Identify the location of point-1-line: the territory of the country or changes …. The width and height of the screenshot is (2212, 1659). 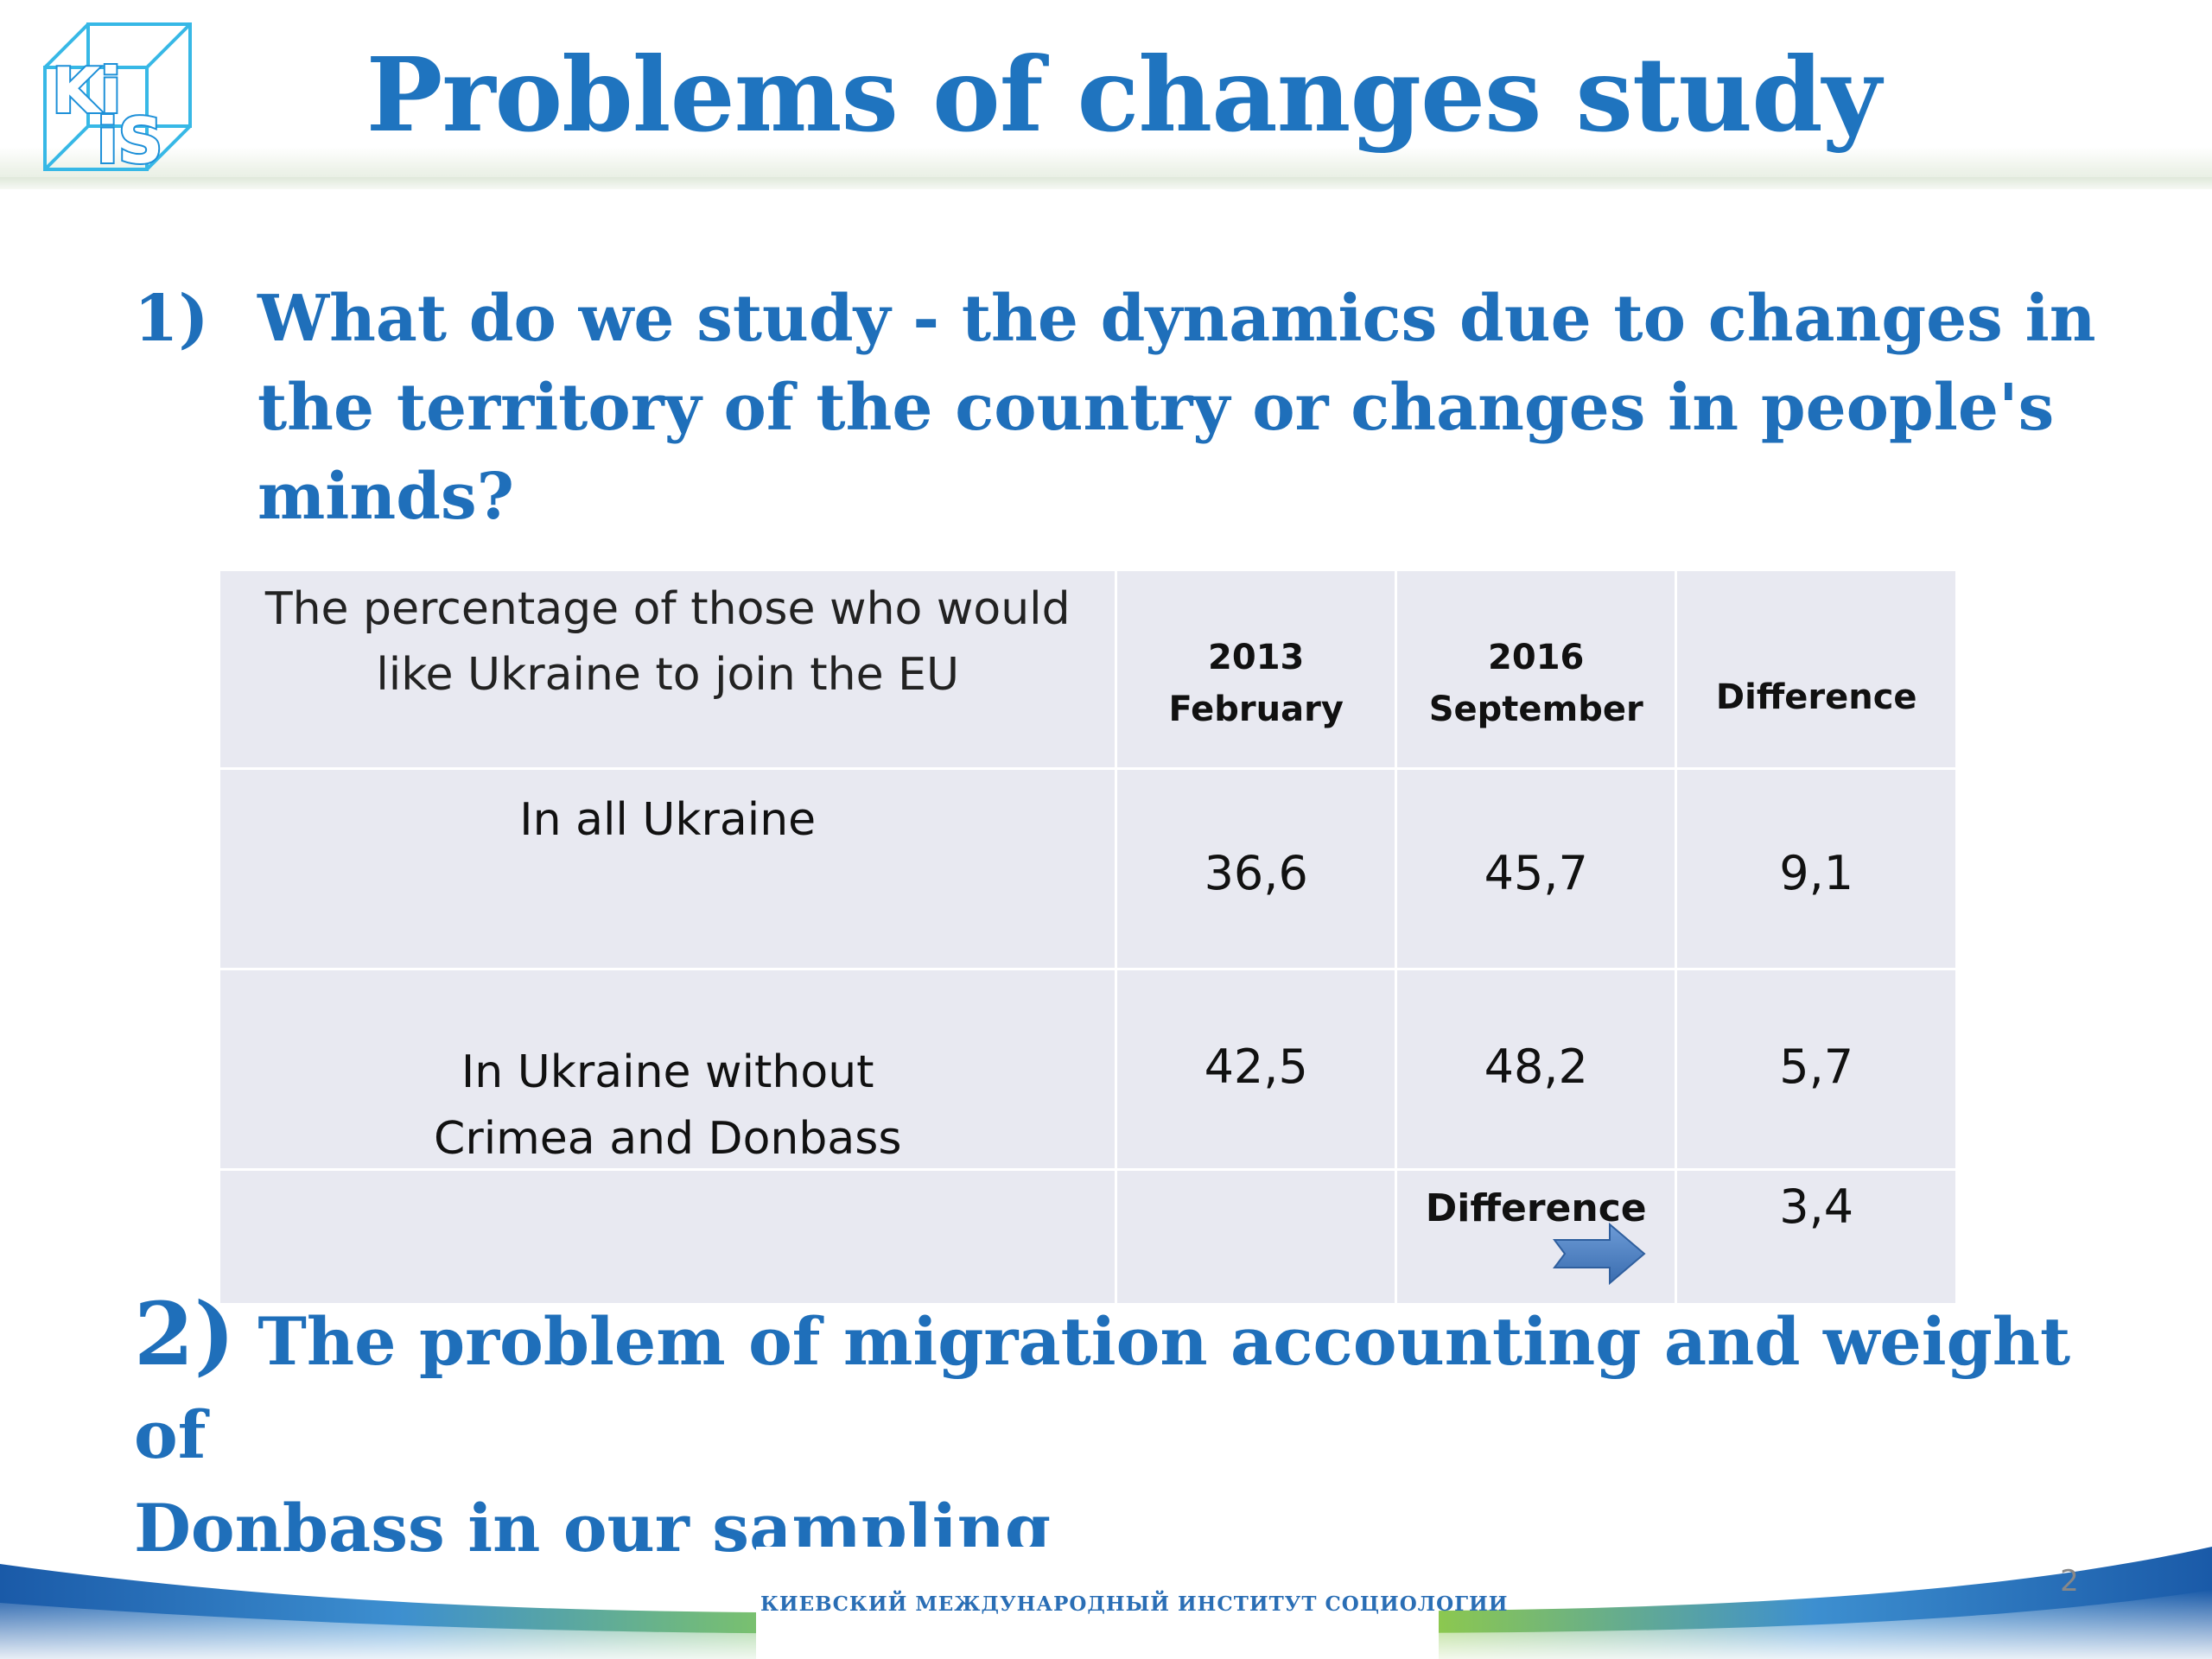
(1156, 408).